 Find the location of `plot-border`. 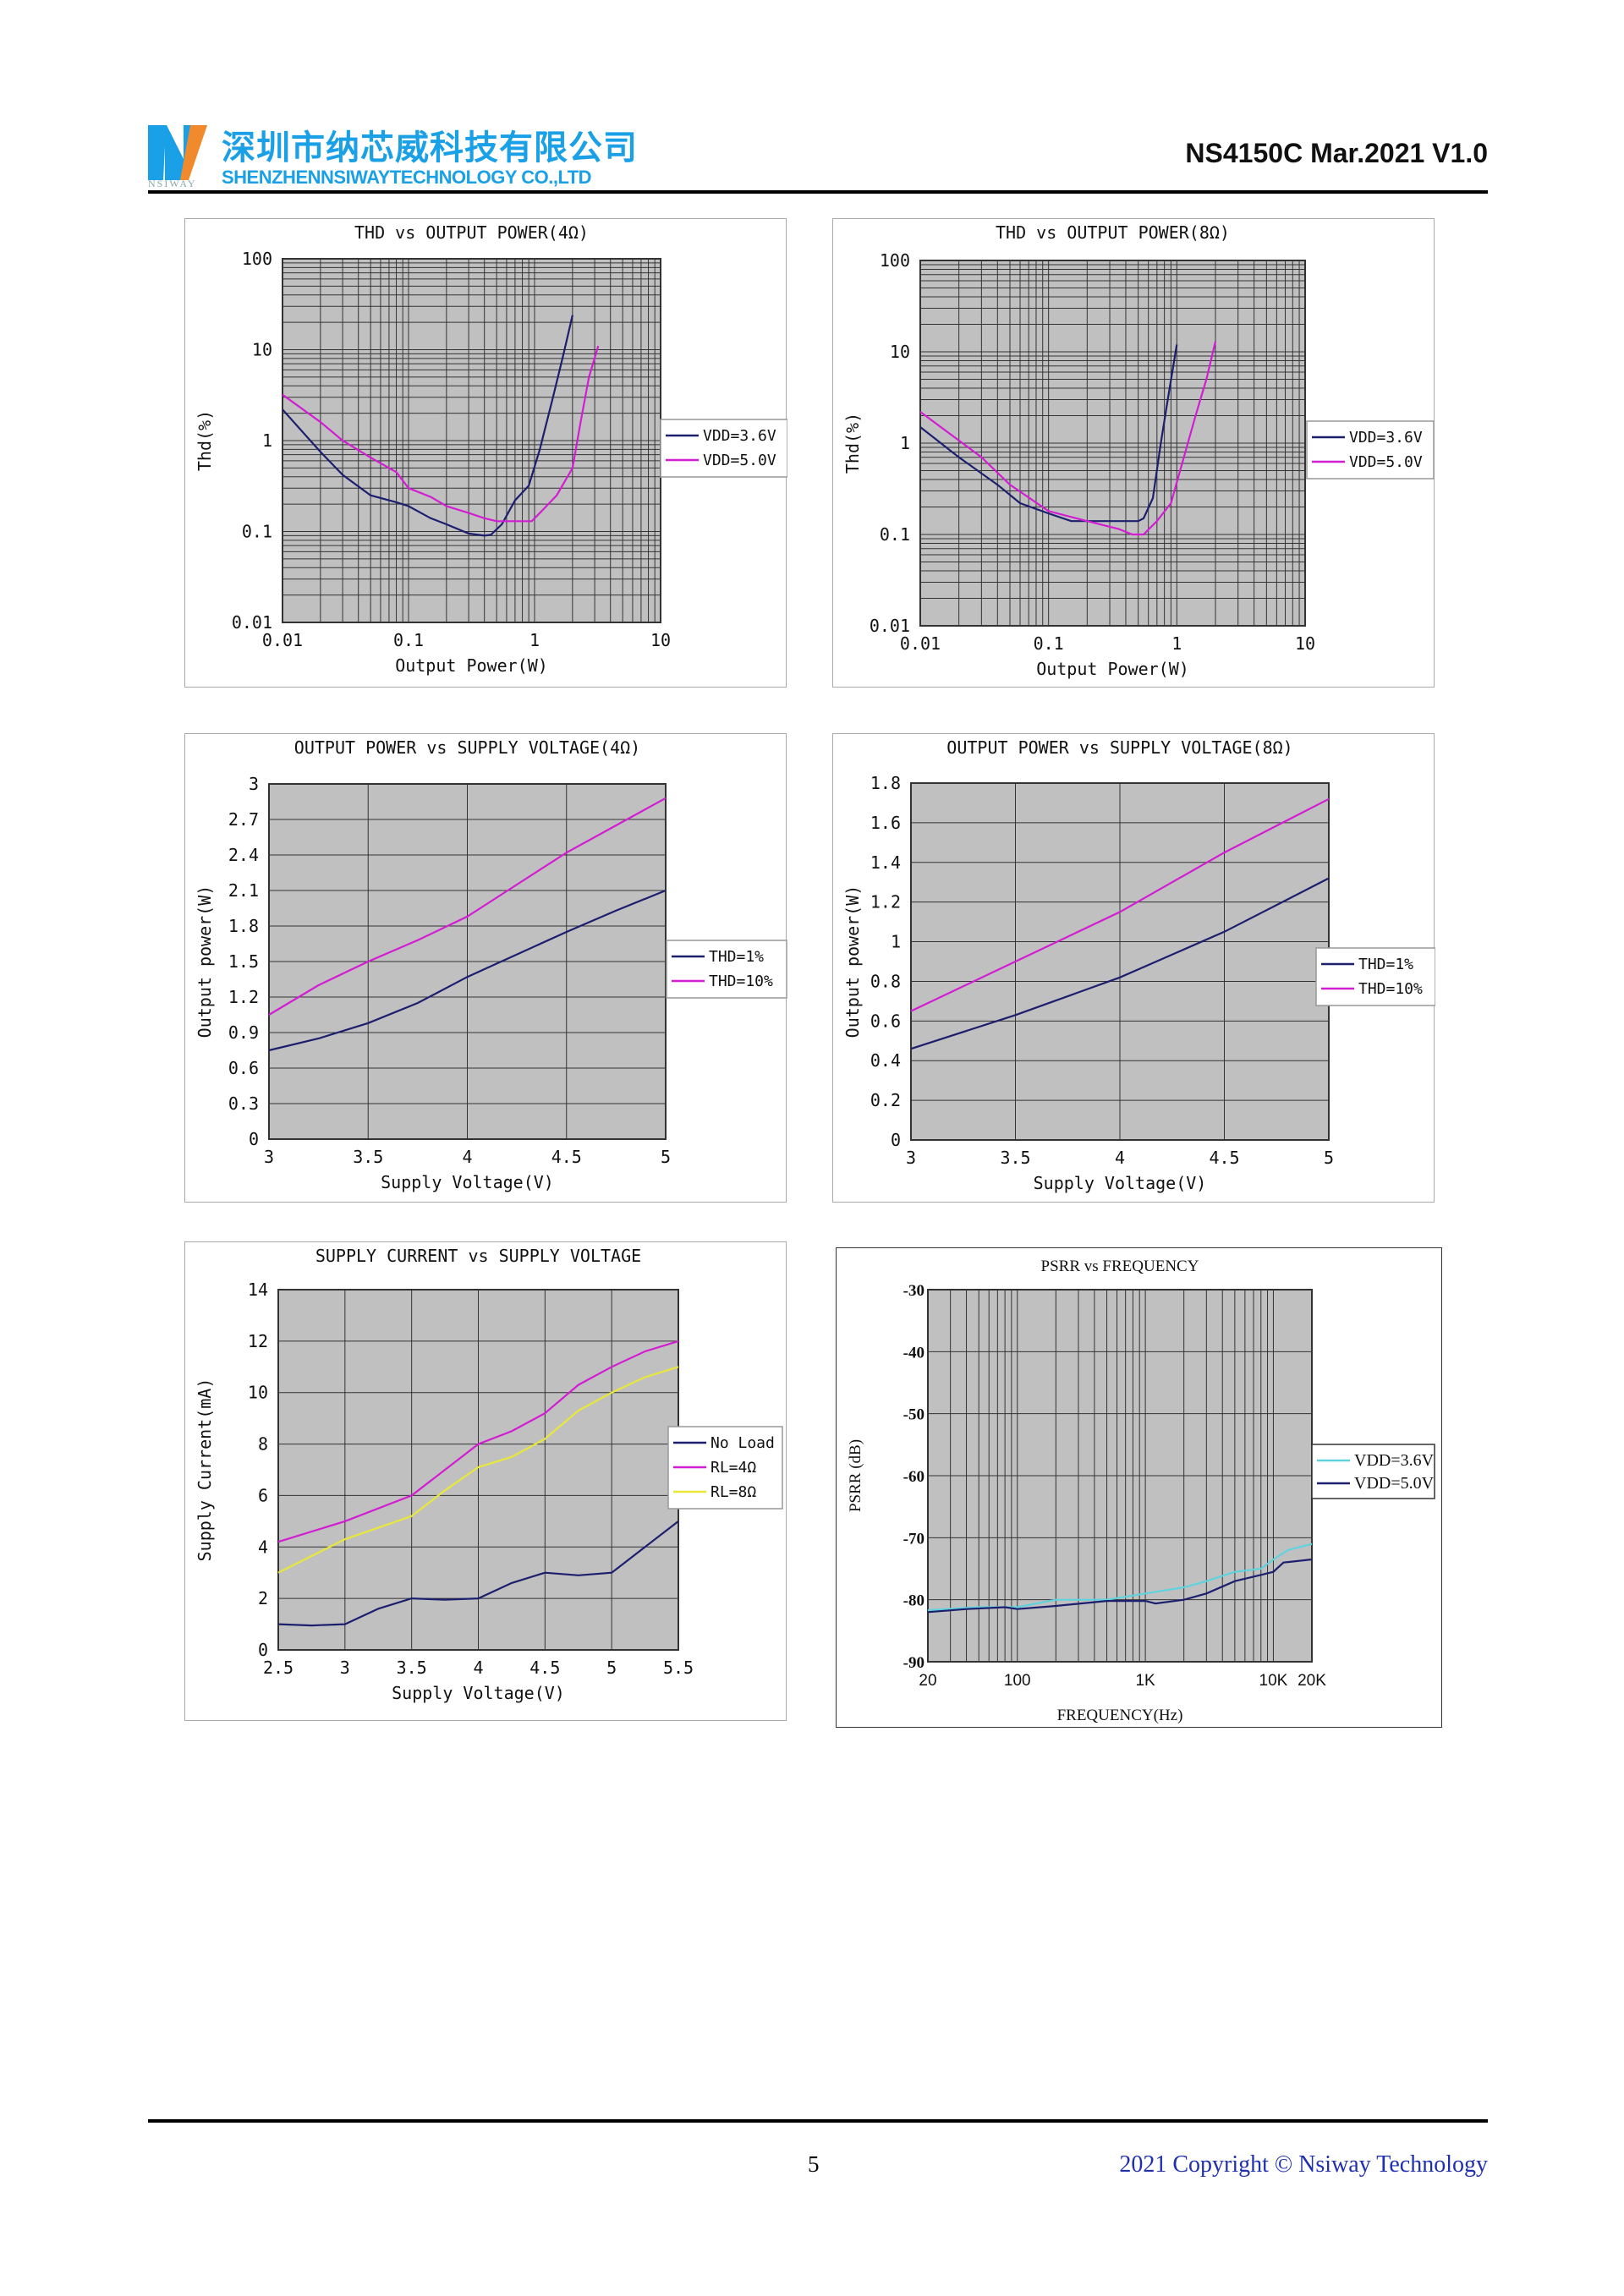

plot-border is located at coordinates (1112, 443).